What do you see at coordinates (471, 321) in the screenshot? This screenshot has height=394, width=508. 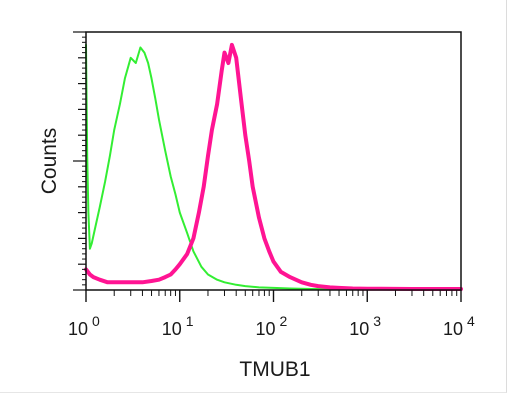 I see `x-tick-label-exponent: 4` at bounding box center [471, 321].